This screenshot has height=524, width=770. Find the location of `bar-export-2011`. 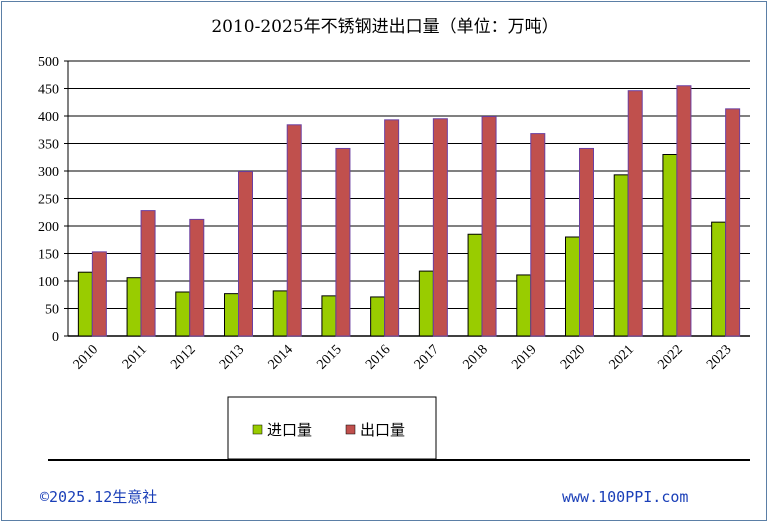

bar-export-2011 is located at coordinates (148, 273).